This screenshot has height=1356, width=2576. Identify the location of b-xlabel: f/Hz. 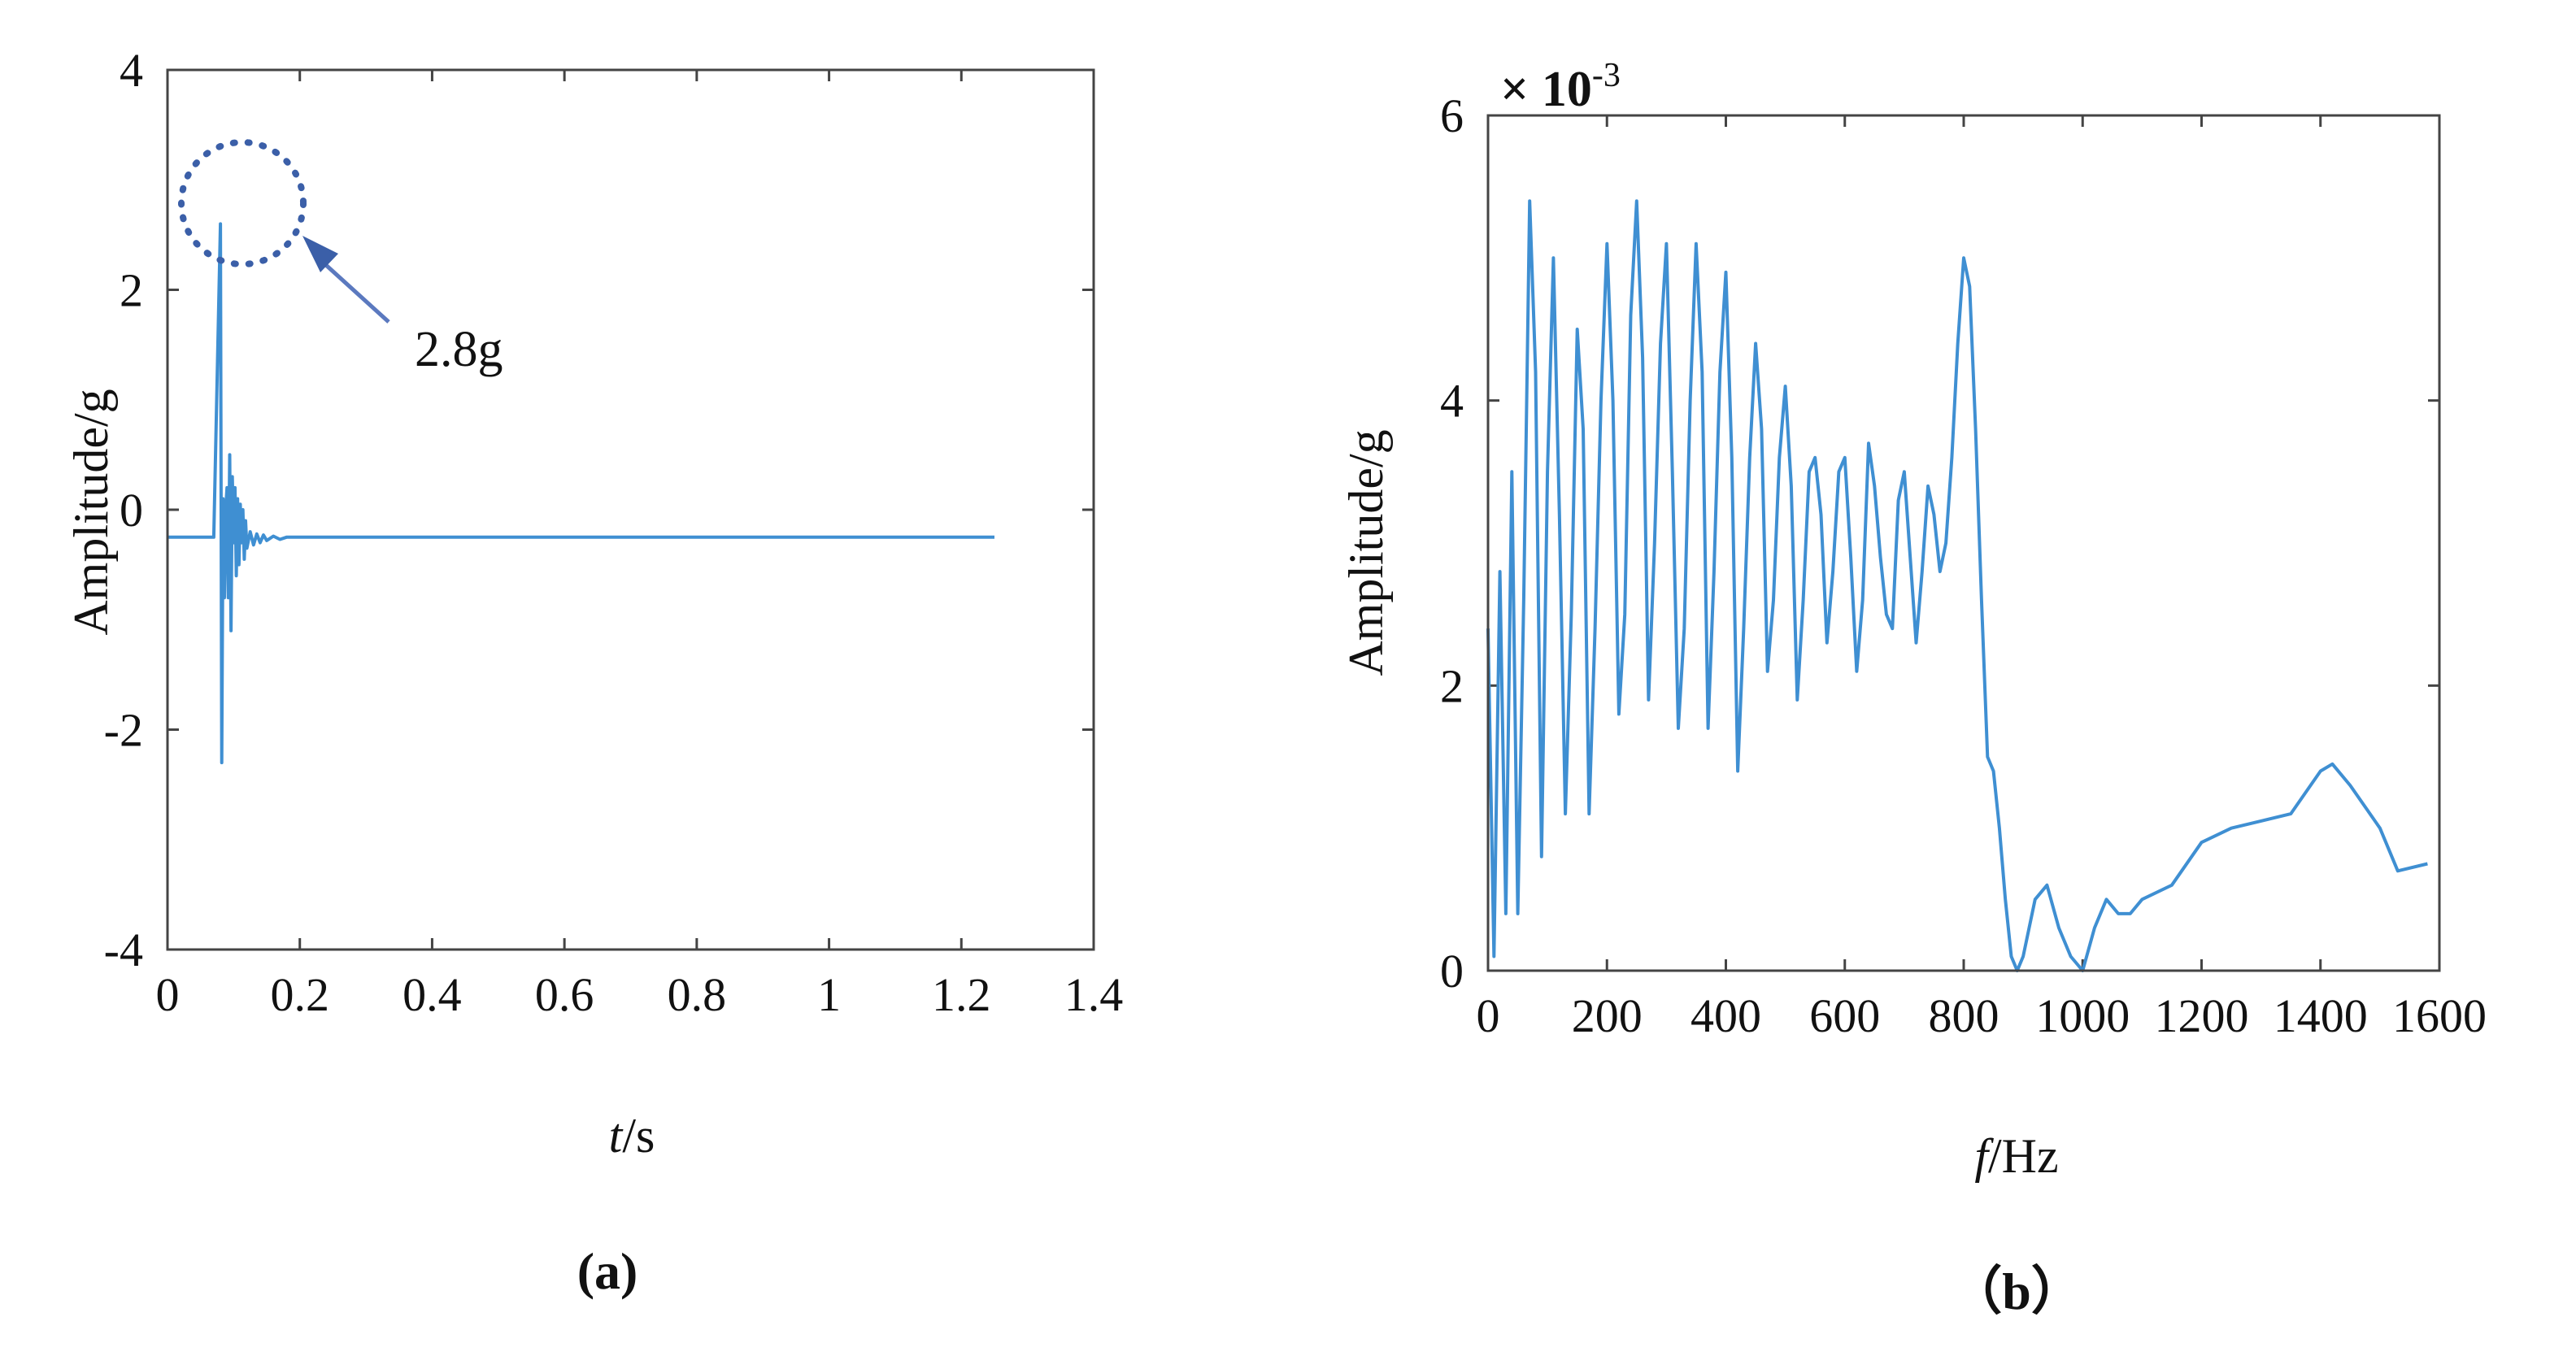
(2016, 1156).